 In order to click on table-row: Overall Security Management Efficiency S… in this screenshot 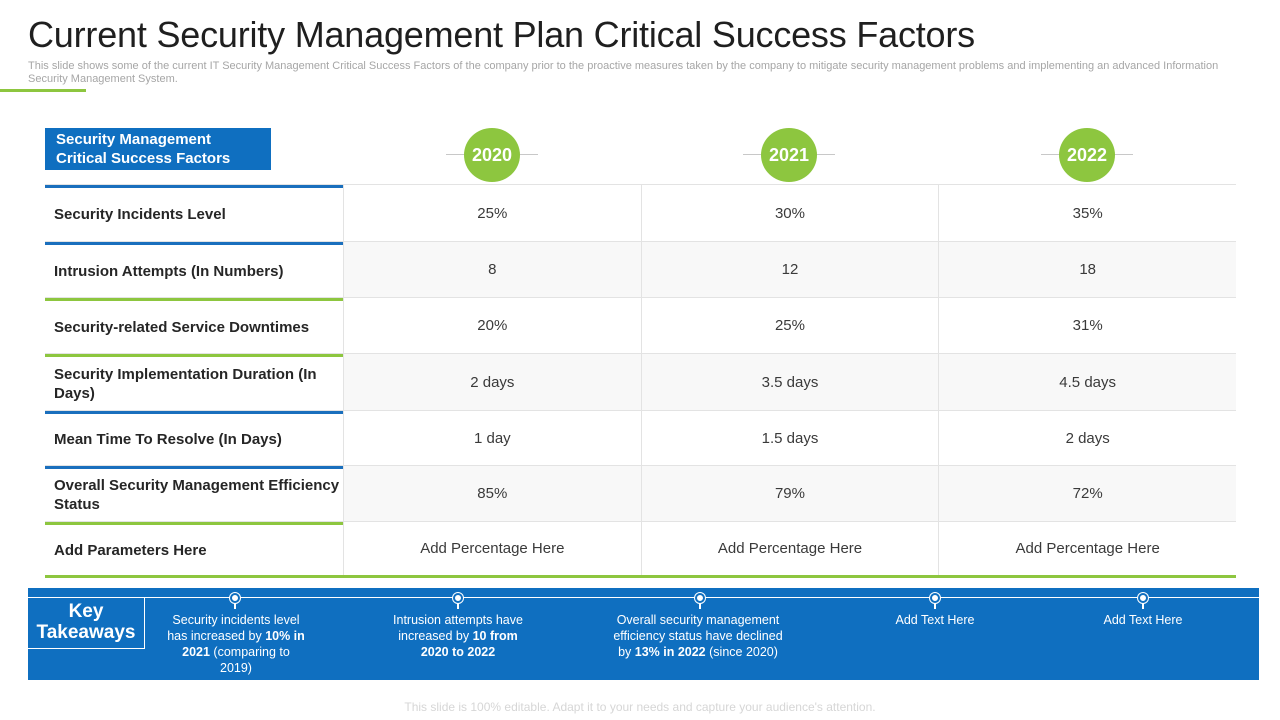, I will do `click(640, 493)`.